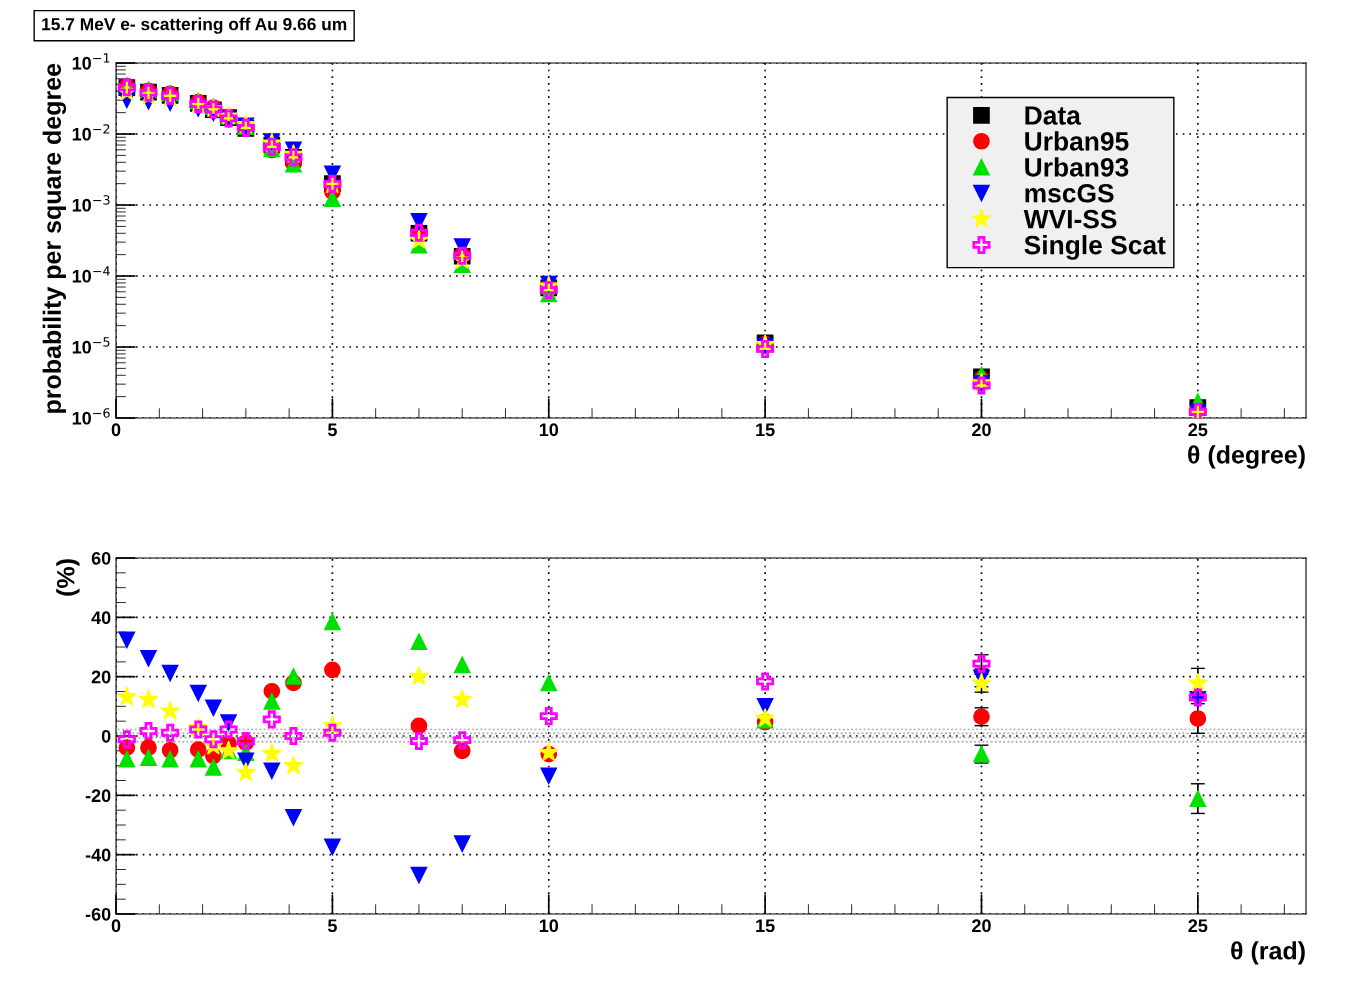 The image size is (1370, 988). I want to click on y-tick-label: 40, so click(101, 618).